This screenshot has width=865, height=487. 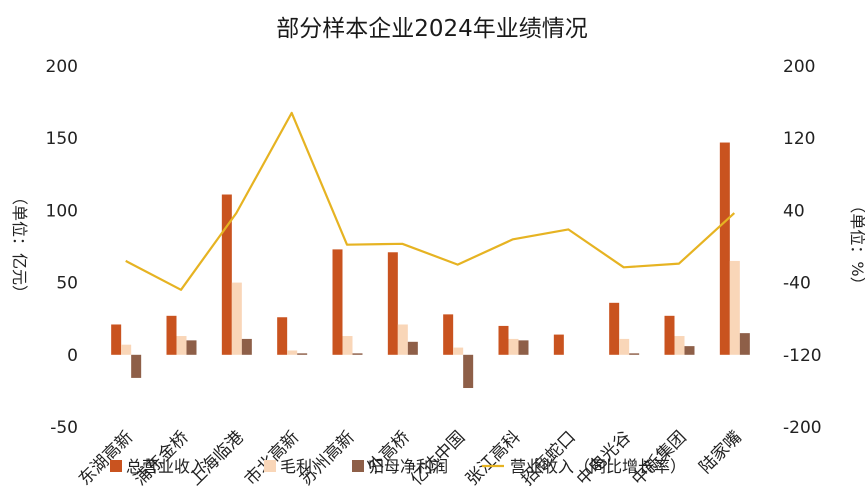 I want to click on left-axis-title: （单位：亿元）, so click(x=19, y=245).